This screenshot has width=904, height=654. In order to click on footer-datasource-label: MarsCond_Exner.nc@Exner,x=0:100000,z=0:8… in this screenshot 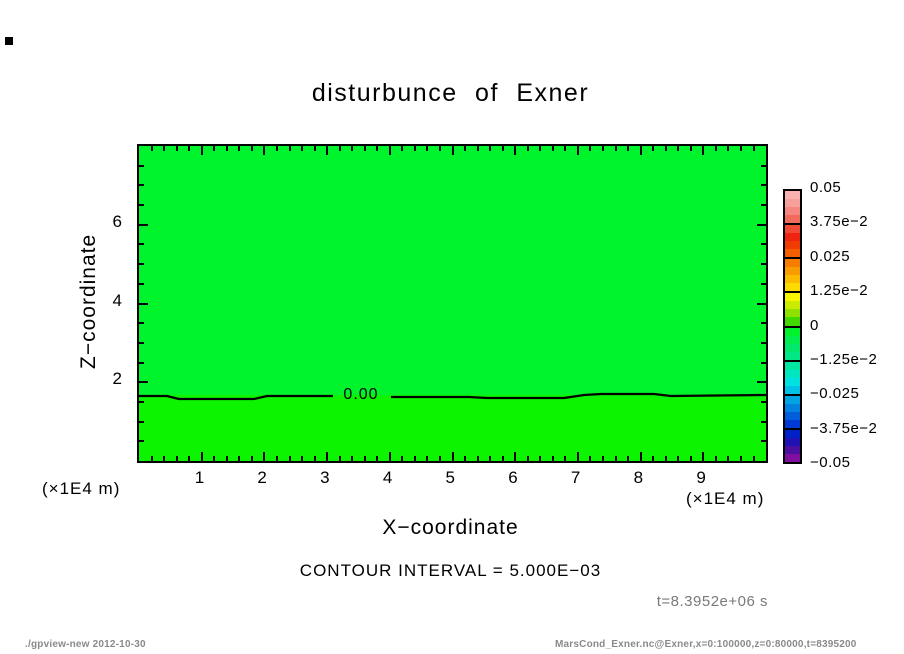, I will do `click(706, 644)`.